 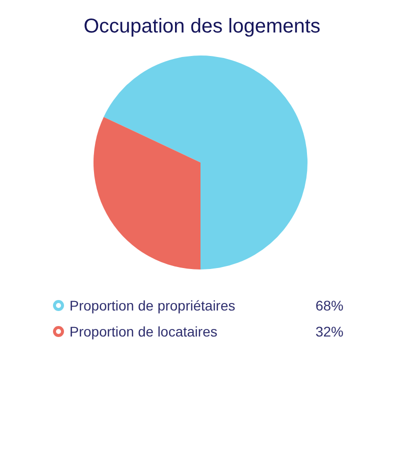 What do you see at coordinates (329, 306) in the screenshot?
I see `data-label: 68%` at bounding box center [329, 306].